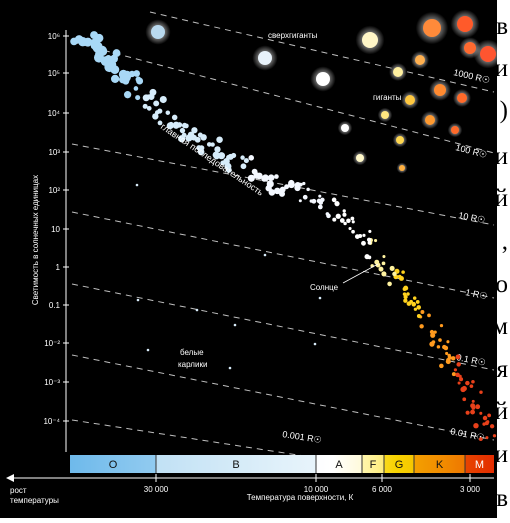  What do you see at coordinates (56, 229) in the screenshot?
I see `y-ticks: 10⁶ 10⁵ 10⁴ 10³ 10² 10 1 0.1 10⁻² 10⁻³ 10⁻⁴` at bounding box center [56, 229].